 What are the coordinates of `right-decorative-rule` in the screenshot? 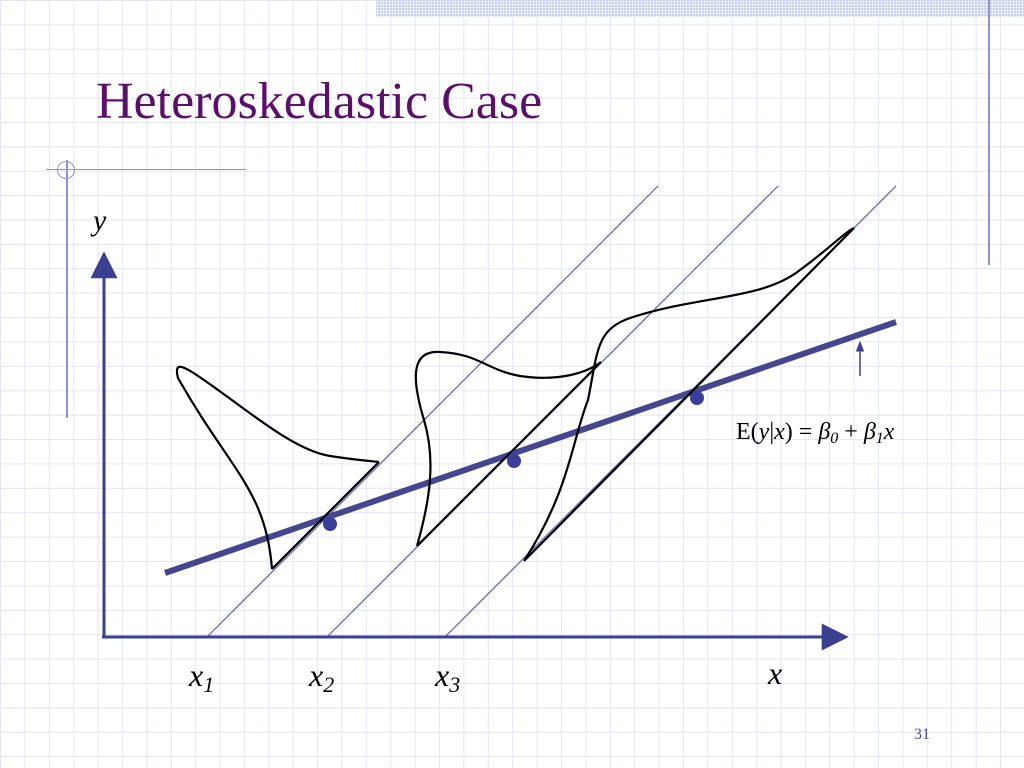 It's located at (989, 132).